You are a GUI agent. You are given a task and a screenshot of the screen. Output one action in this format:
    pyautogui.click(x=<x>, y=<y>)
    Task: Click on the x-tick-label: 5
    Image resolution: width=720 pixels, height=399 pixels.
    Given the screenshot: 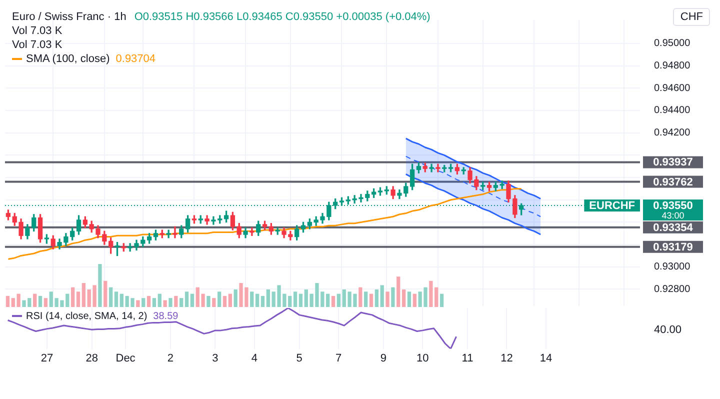 What is the action you would take?
    pyautogui.click(x=299, y=358)
    